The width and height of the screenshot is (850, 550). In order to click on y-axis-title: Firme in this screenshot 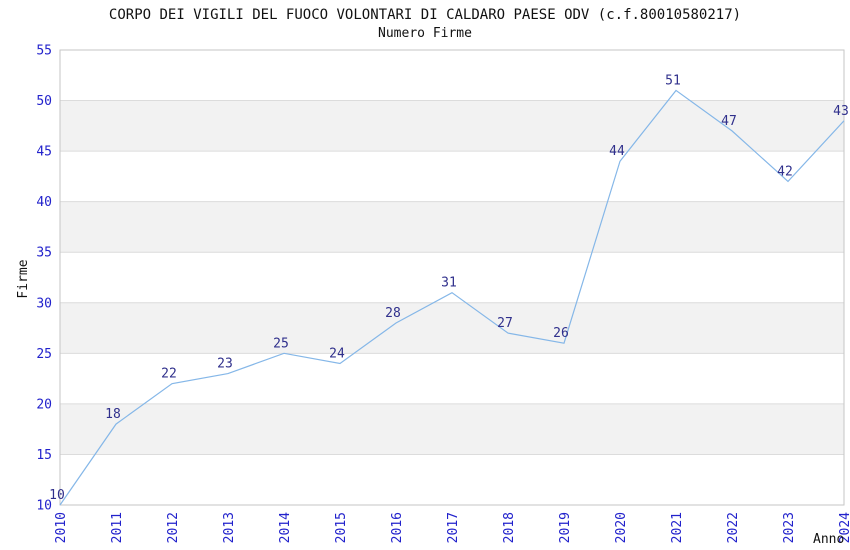, I will do `click(23, 278)`.